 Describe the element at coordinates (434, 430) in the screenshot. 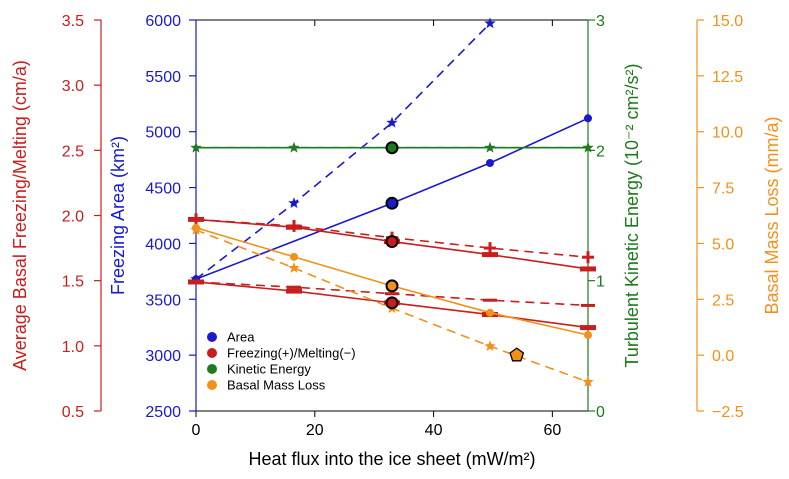

I see `x-tick-label: 40` at that location.